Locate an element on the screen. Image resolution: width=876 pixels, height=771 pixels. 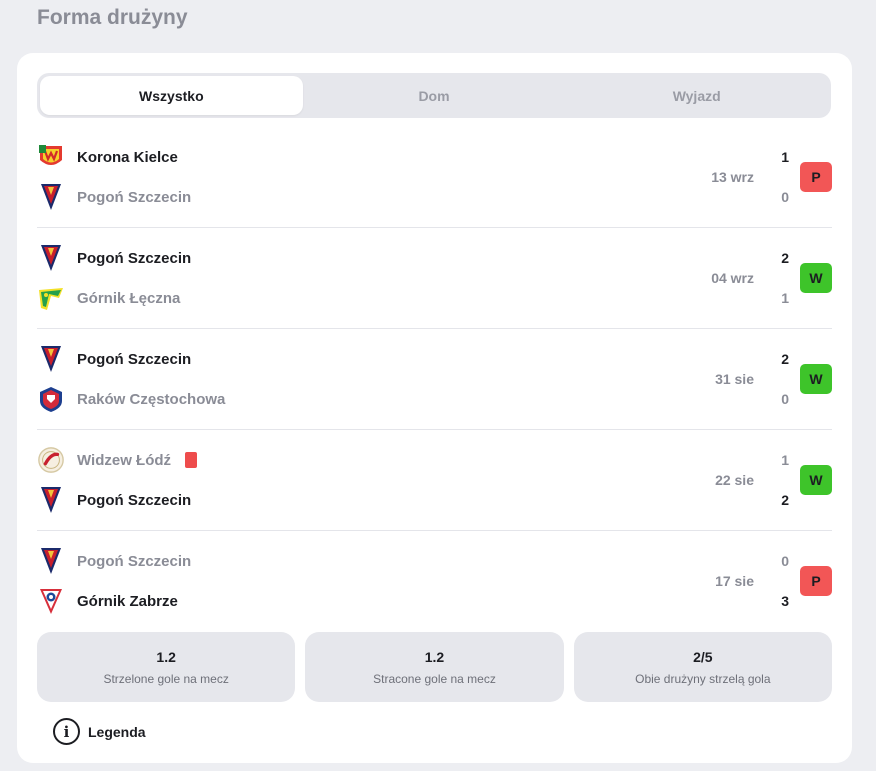
match-date: 13 wrz is located at coordinates (732, 177).